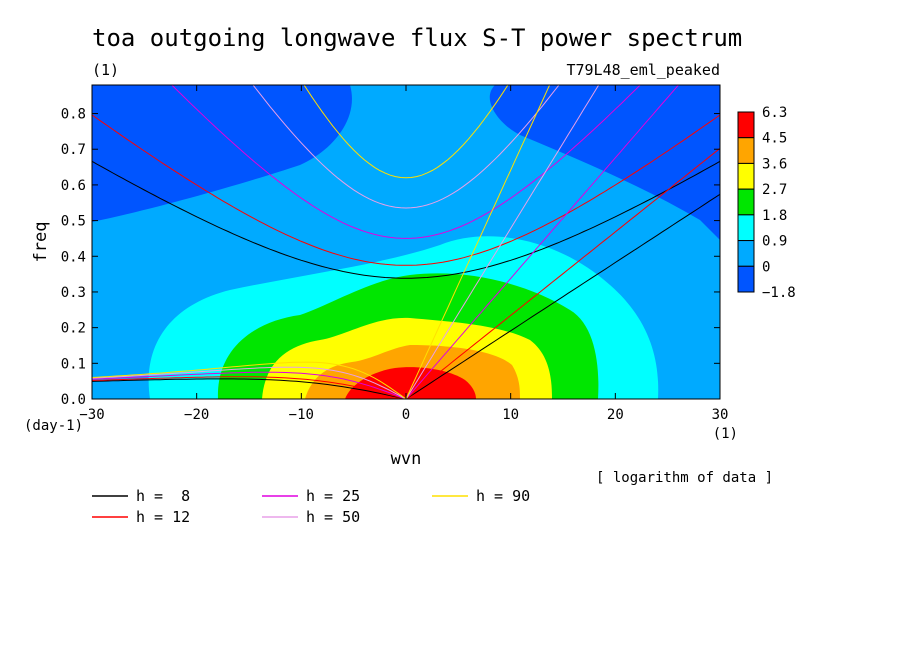 Image resolution: width=904 pixels, height=654 pixels. What do you see at coordinates (725, 434) in the screenshot?
I see `x-unit-label: (1)` at bounding box center [725, 434].